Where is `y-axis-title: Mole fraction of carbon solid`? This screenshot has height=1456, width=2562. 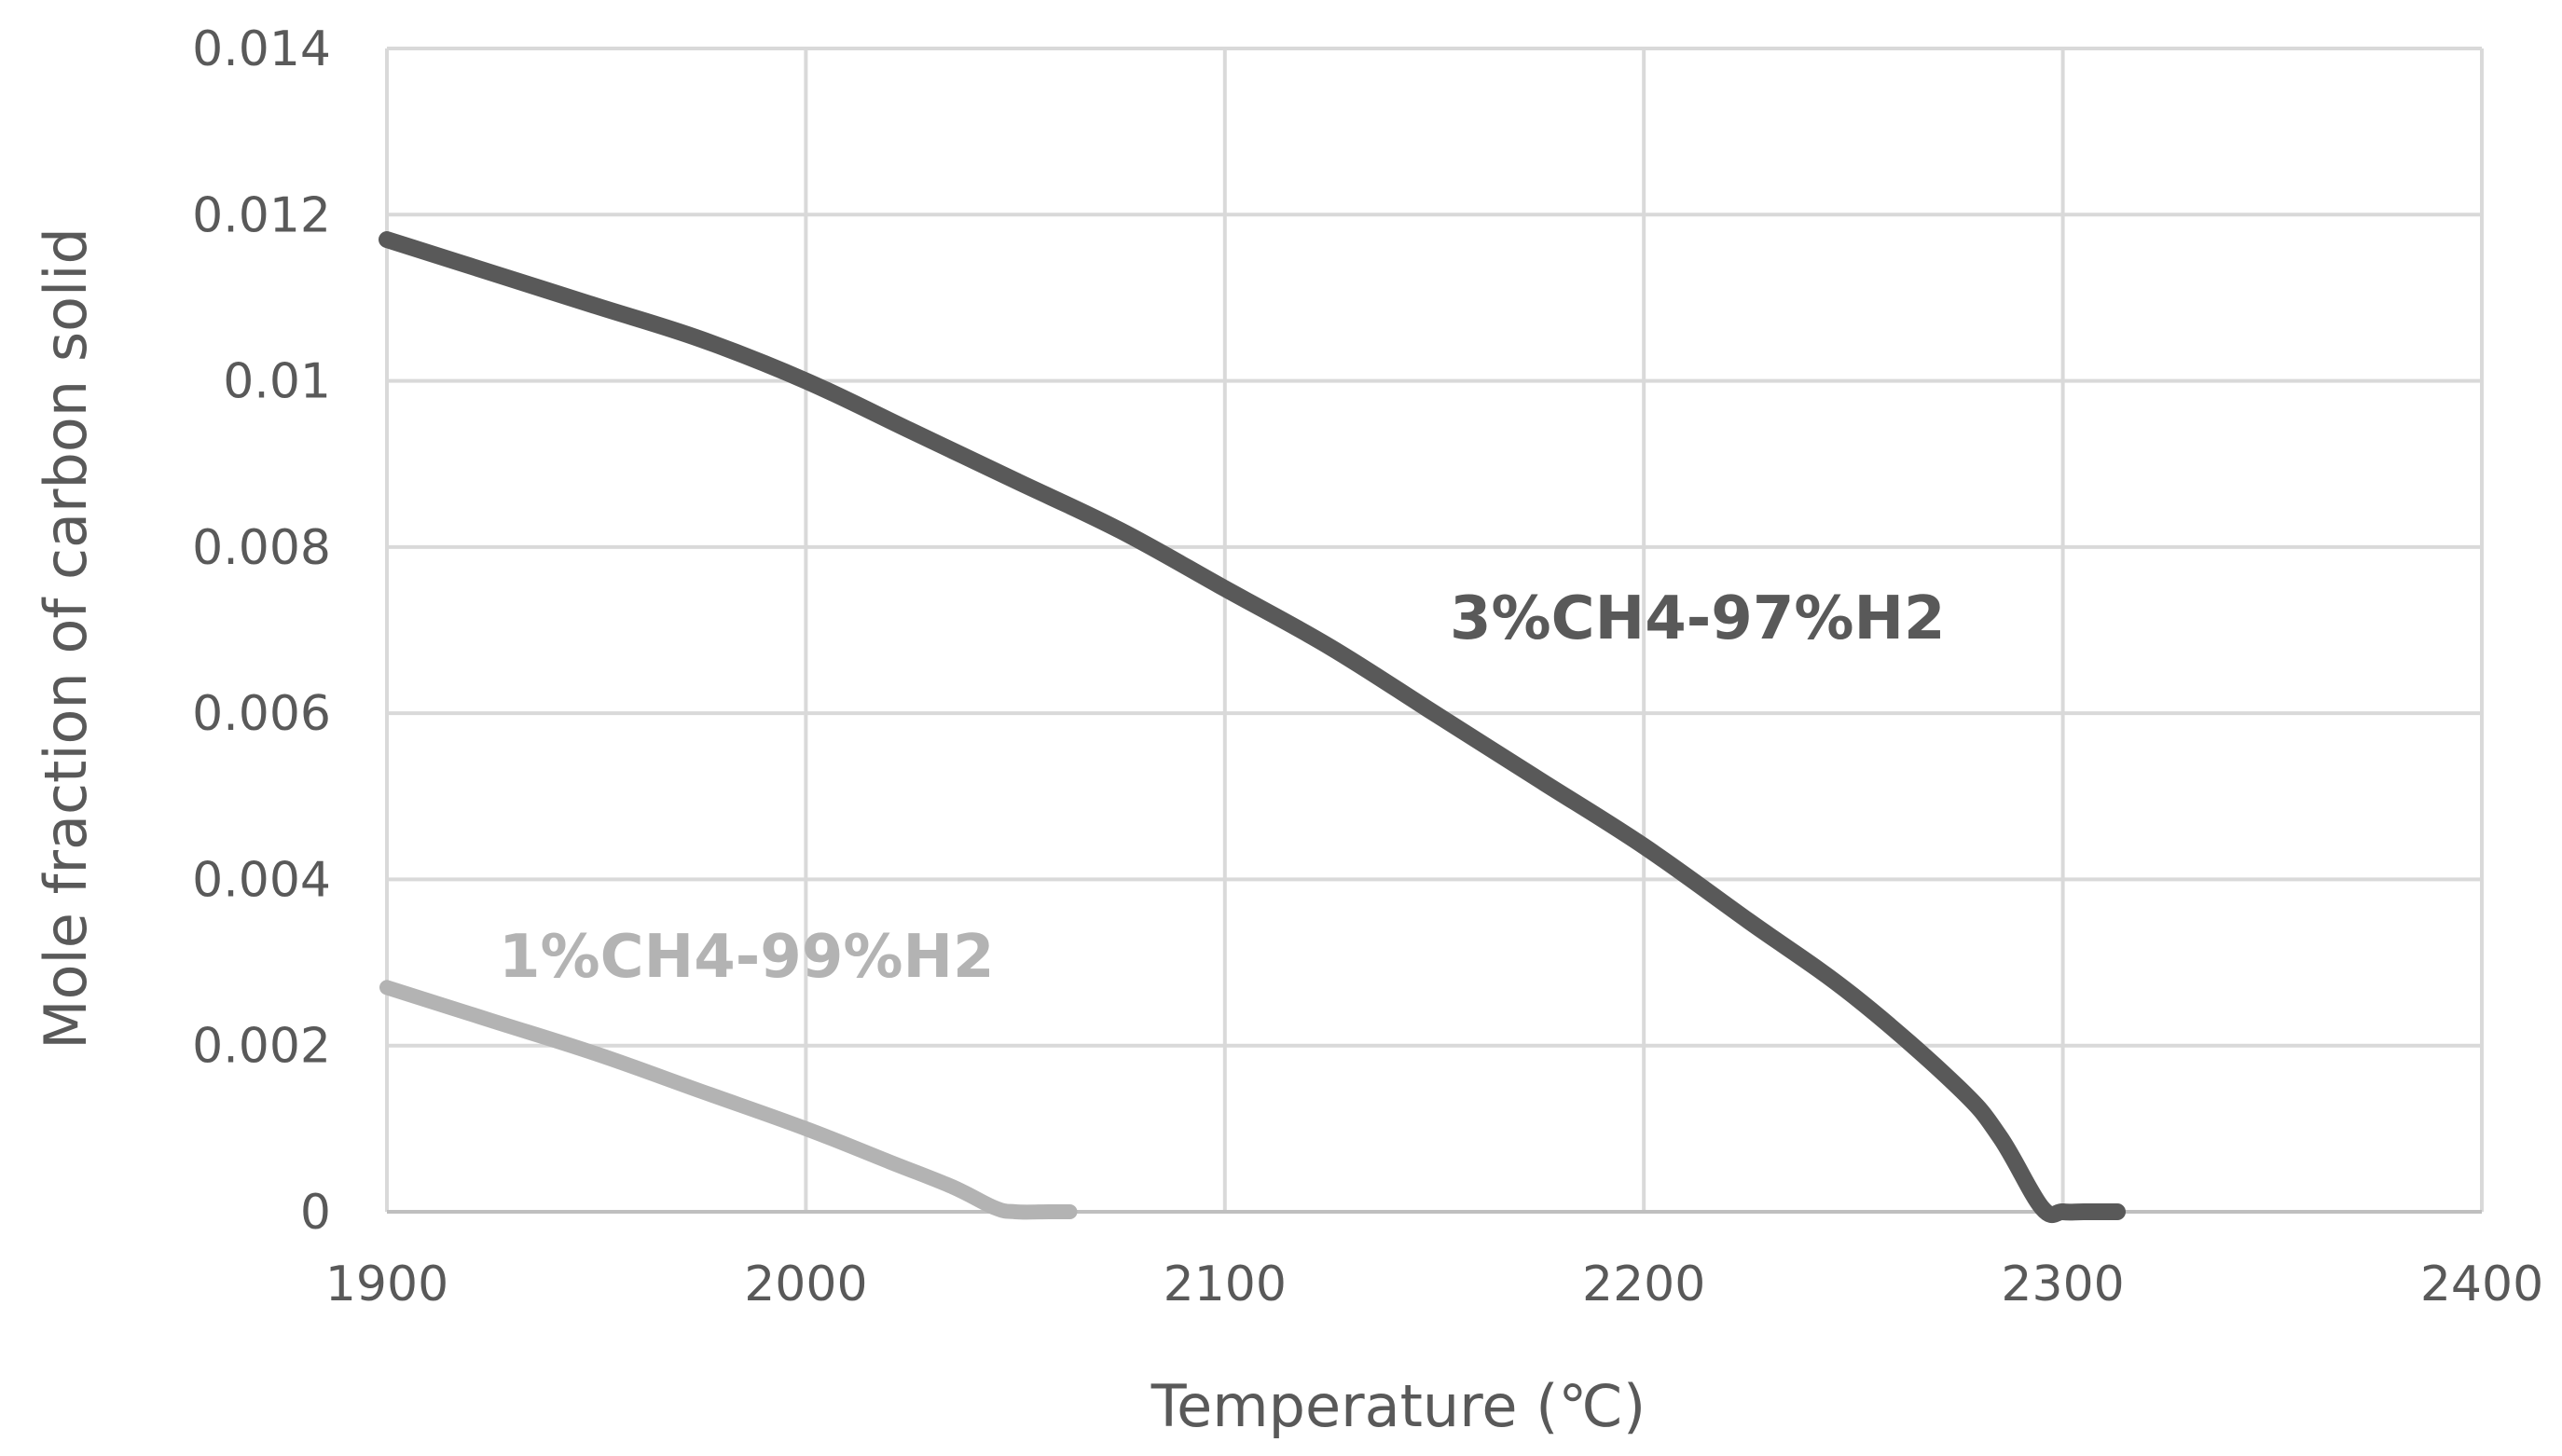 y-axis-title: Mole fraction of carbon solid is located at coordinates (66, 638).